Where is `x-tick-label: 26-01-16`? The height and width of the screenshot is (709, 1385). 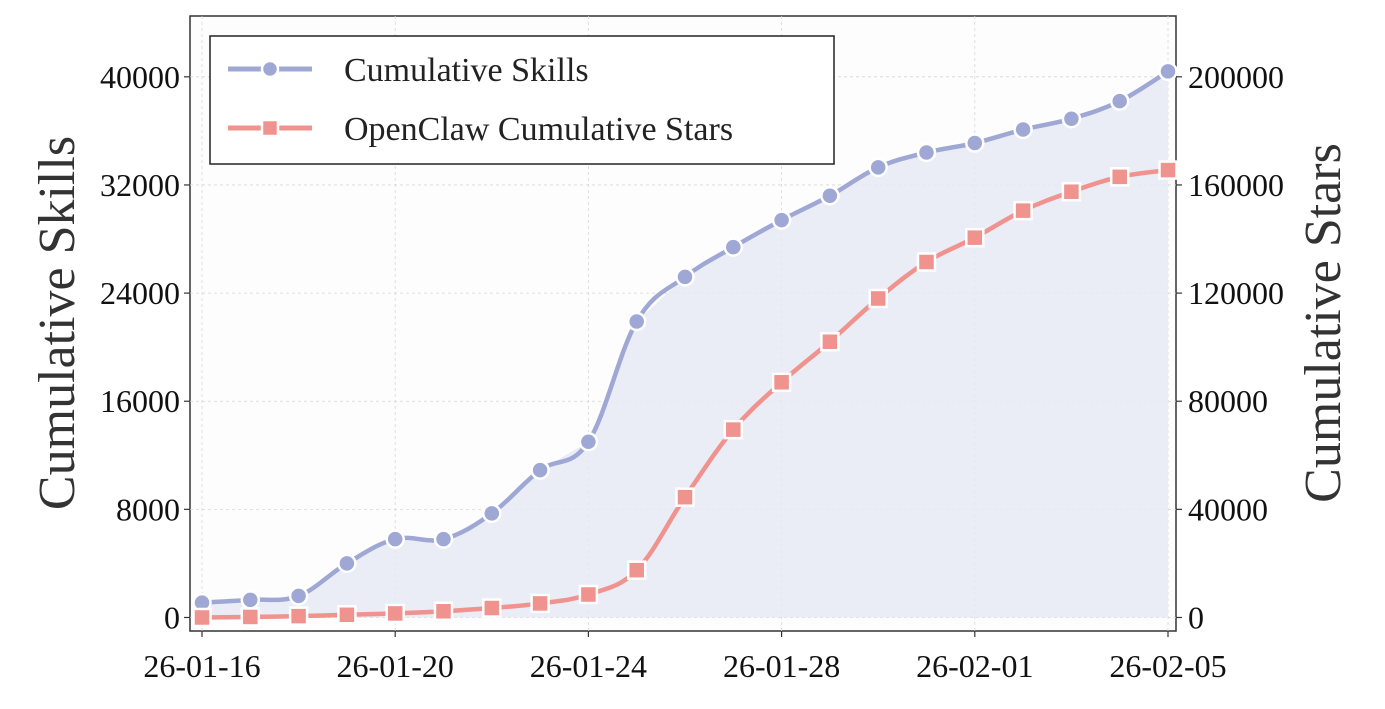 x-tick-label: 26-01-16 is located at coordinates (201, 666).